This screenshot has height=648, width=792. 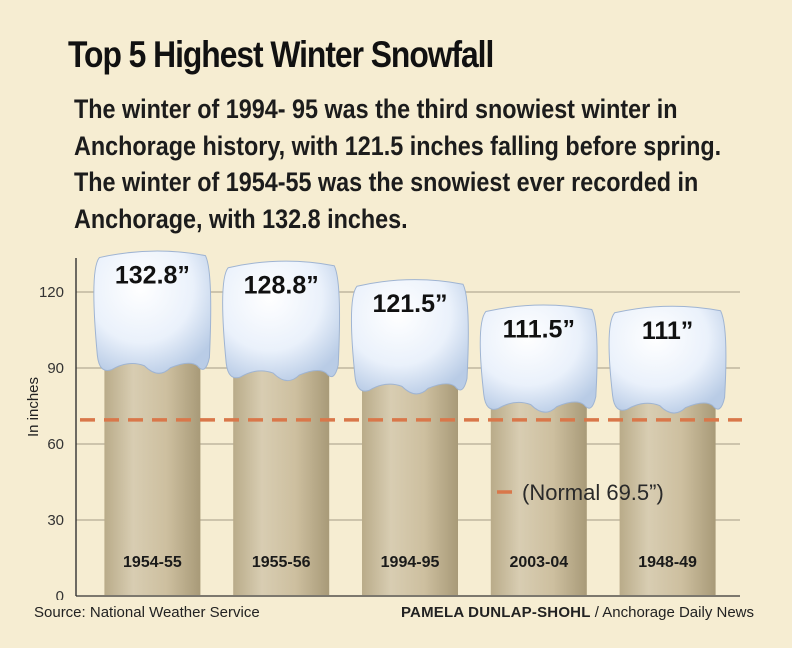 I want to click on x-tick-label: 1948-49, so click(x=667, y=562).